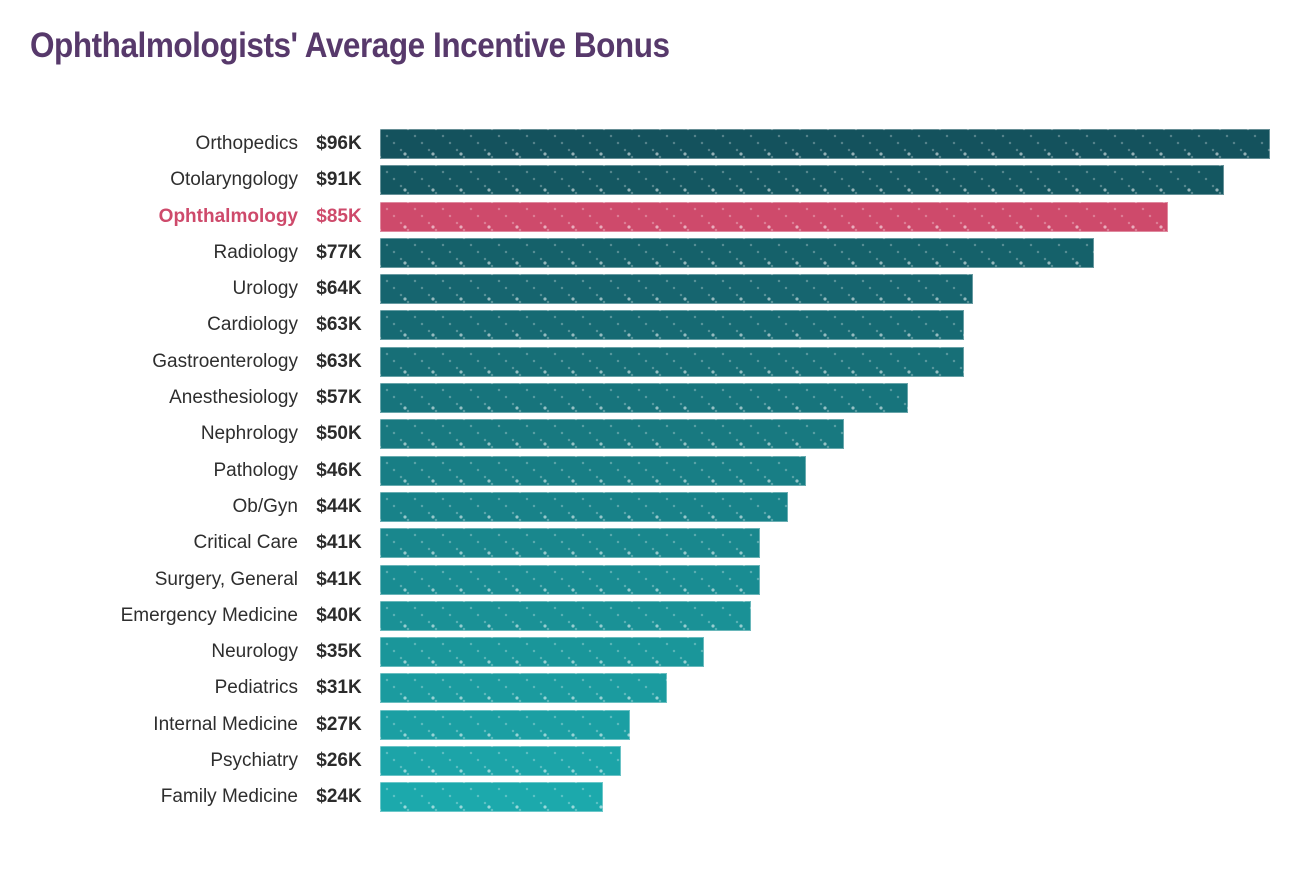 Image resolution: width=1290 pixels, height=878 pixels. I want to click on chart-row: Pathology $46K, so click(650, 470).